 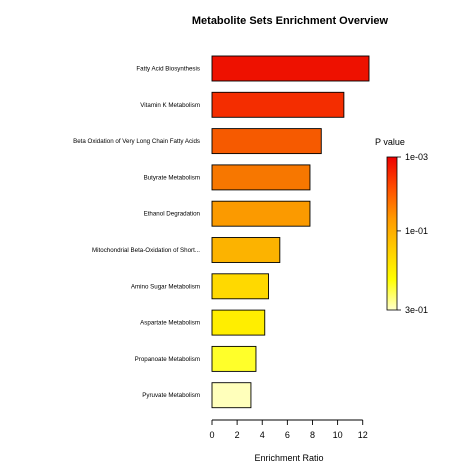 I want to click on legend-tick-label-1: 1e-01, so click(x=416, y=231).